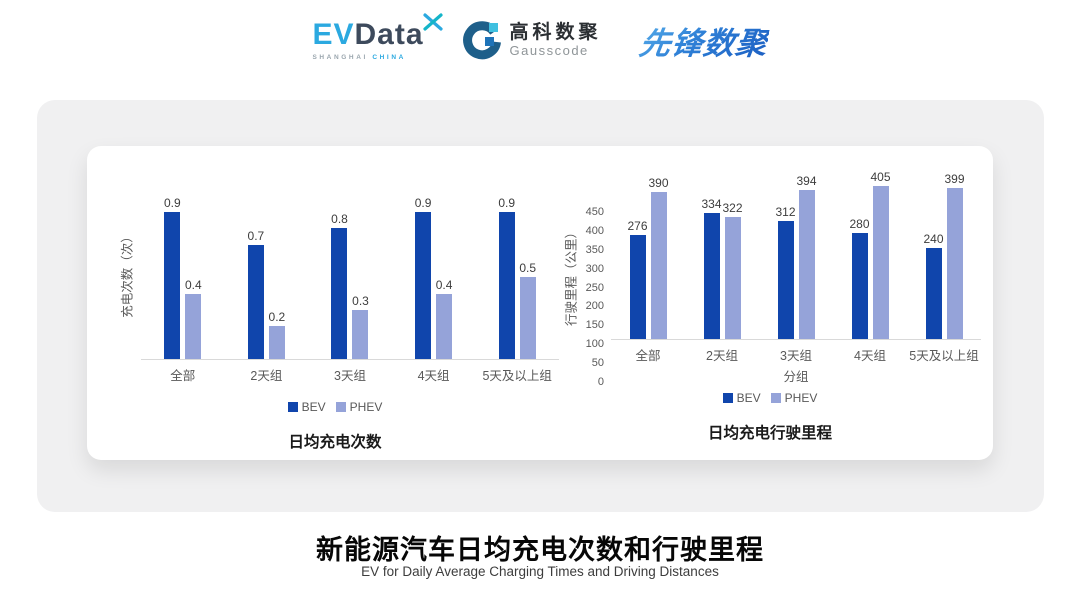 The image size is (1080, 608). I want to click on bar-value-label: 390, so click(658, 182).